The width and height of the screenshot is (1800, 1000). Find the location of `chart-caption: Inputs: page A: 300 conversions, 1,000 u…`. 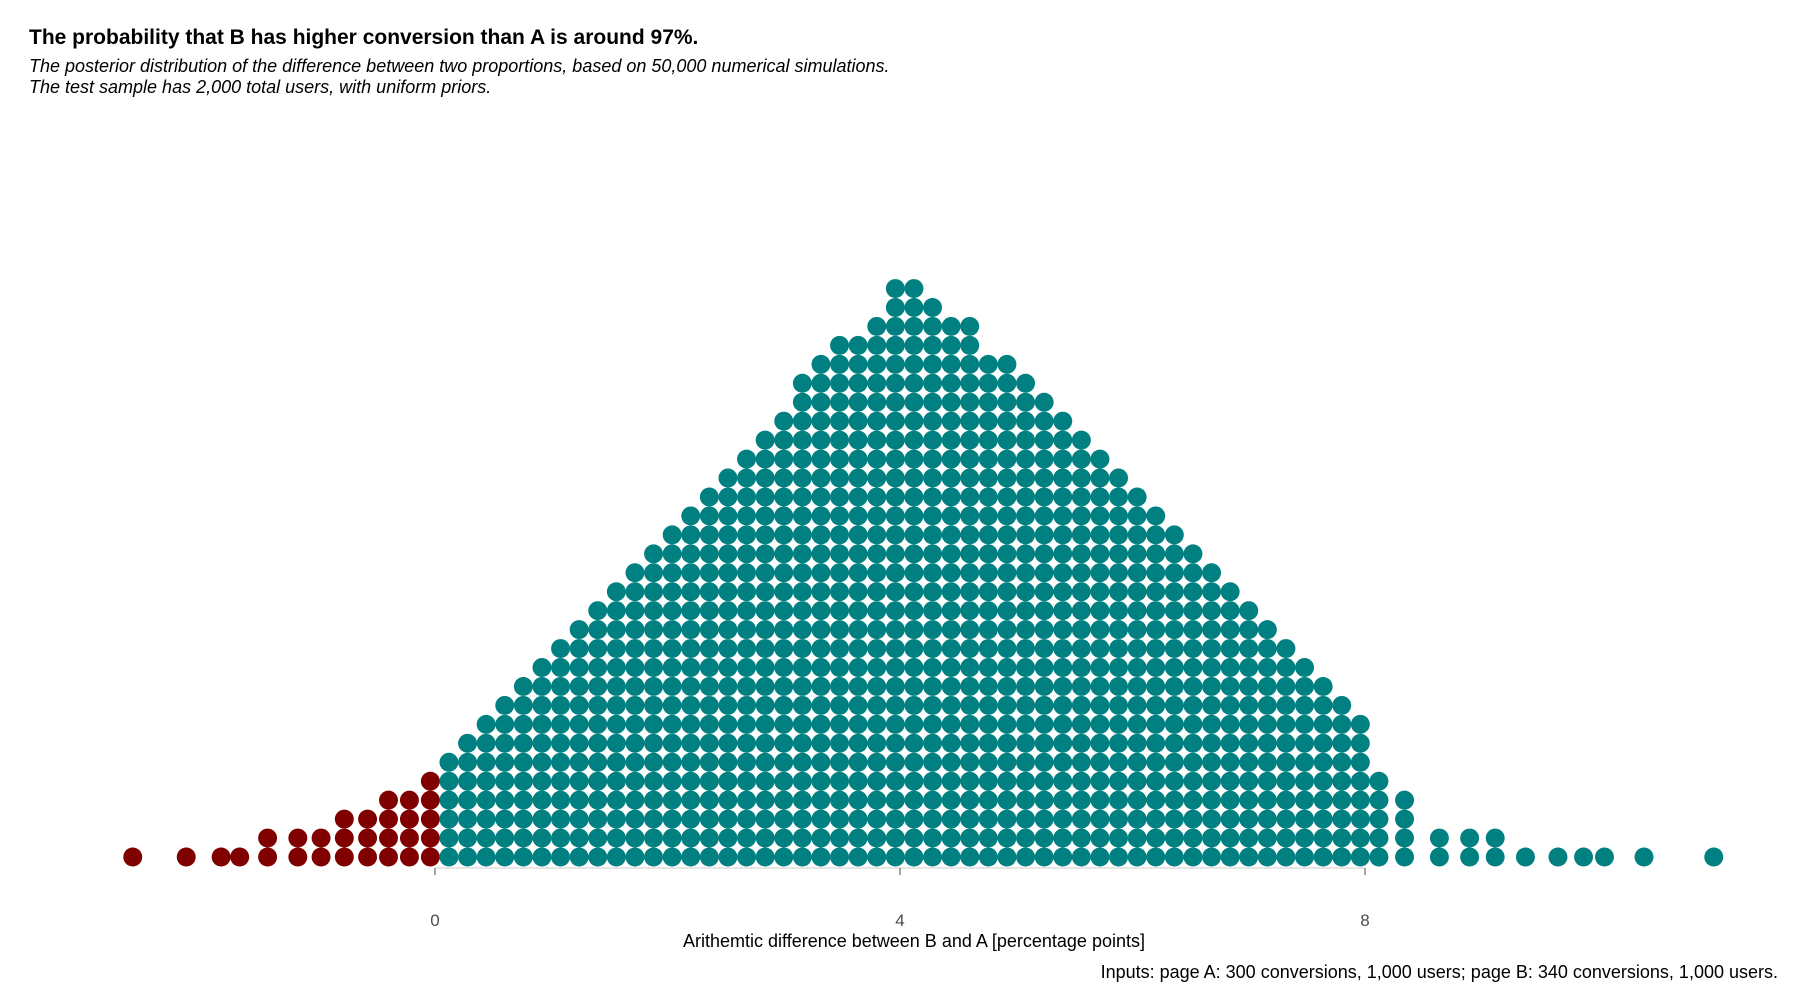

chart-caption: Inputs: page A: 300 conversions, 1,000 u… is located at coordinates (1439, 972).